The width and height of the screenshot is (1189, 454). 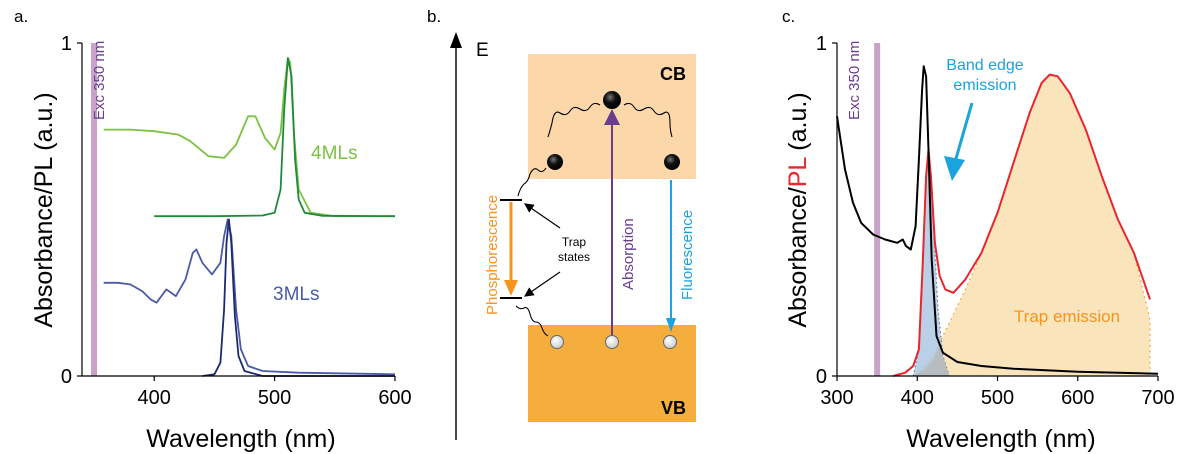 What do you see at coordinates (673, 408) in the screenshot?
I see `vb-label: VB` at bounding box center [673, 408].